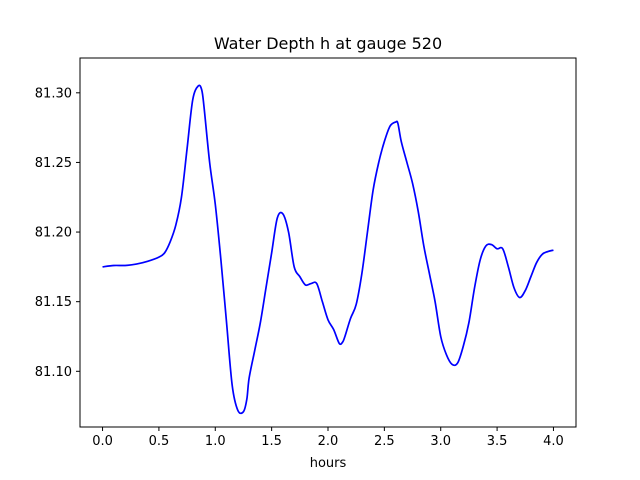 This screenshot has height=480, width=640. Describe the element at coordinates (53, 233) in the screenshot. I see `y-tick-label: 81.20` at that location.